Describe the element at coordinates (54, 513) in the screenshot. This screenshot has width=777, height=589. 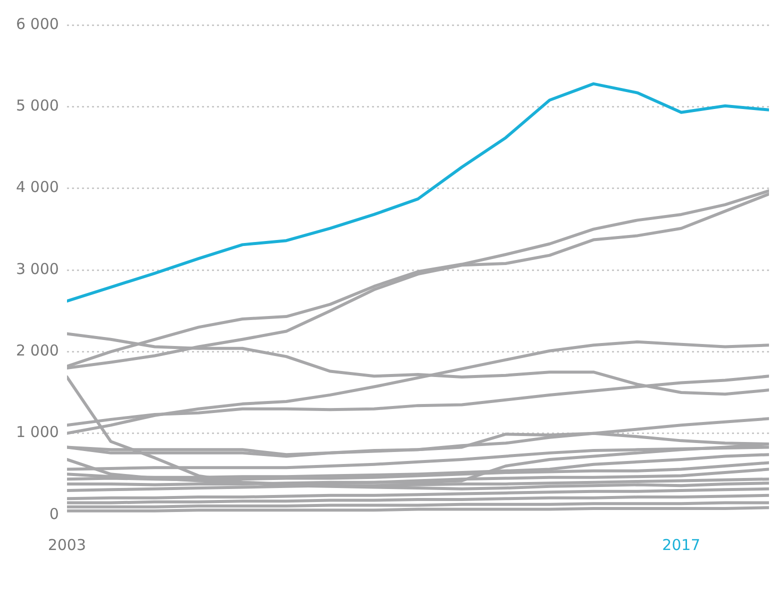
I see `y-tick-label: 0` at that location.